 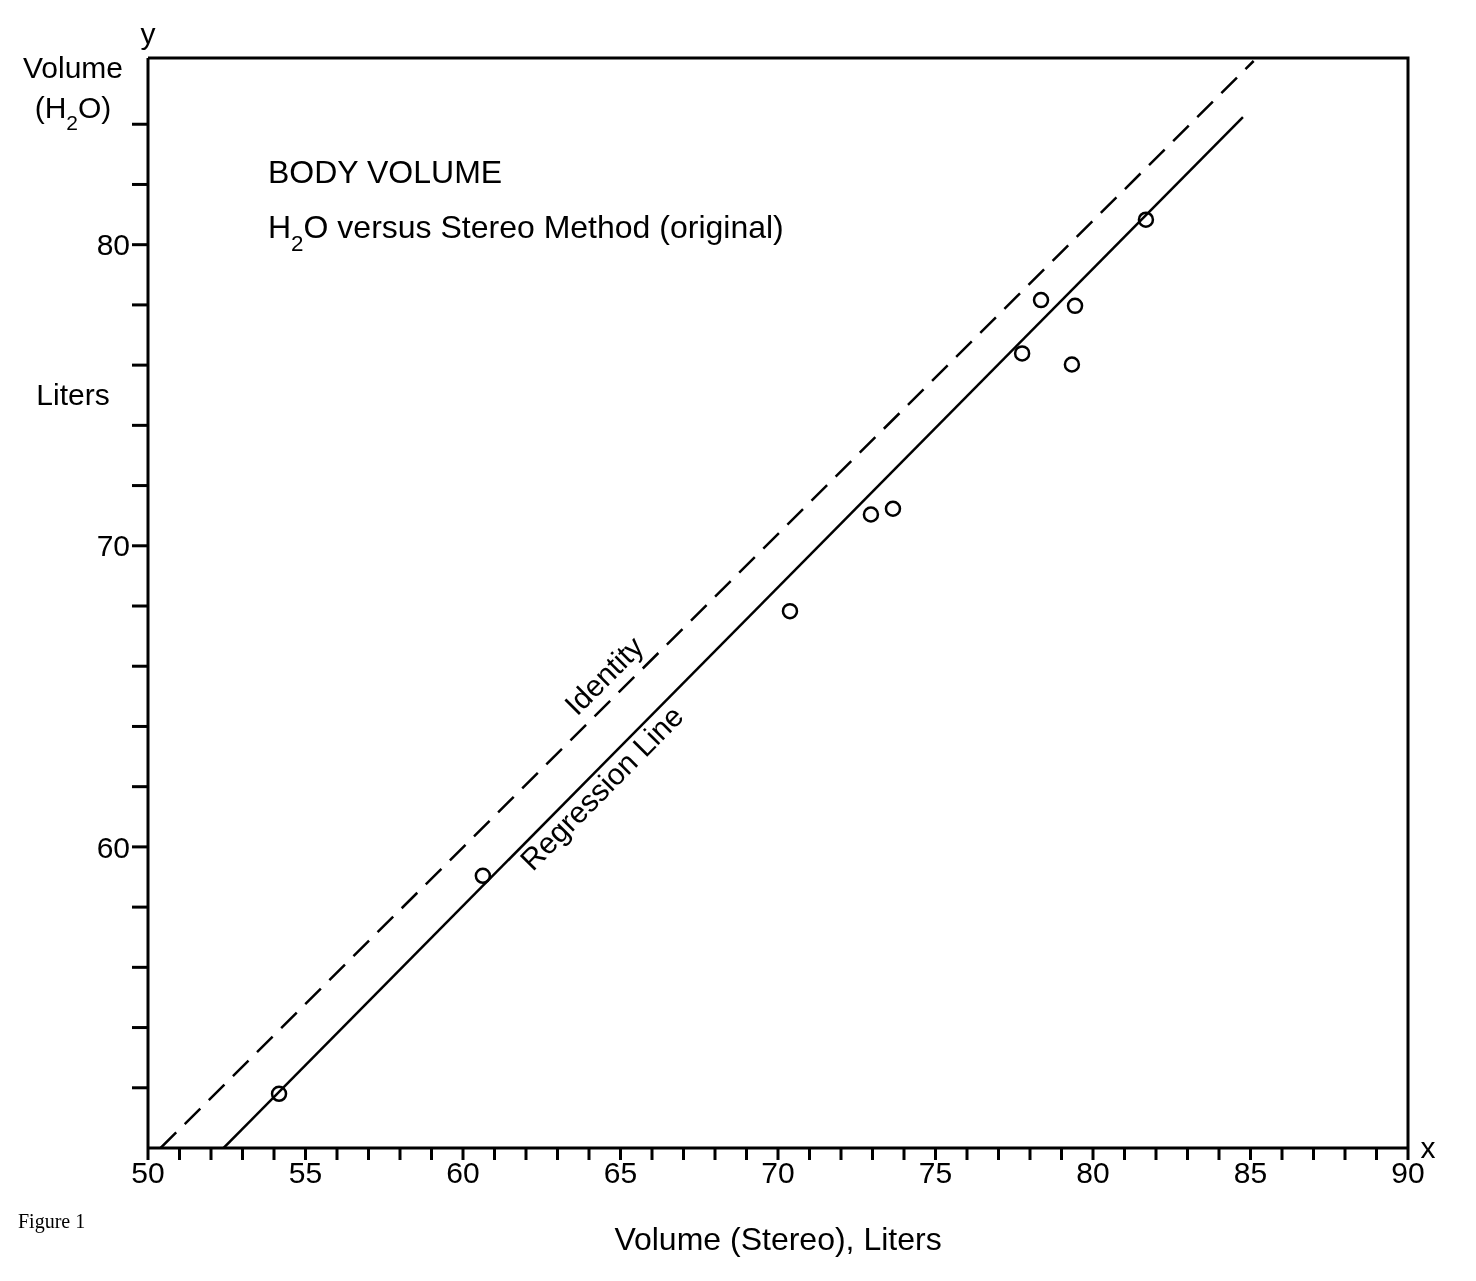 I want to click on x-tick-label: 75, so click(x=935, y=1173).